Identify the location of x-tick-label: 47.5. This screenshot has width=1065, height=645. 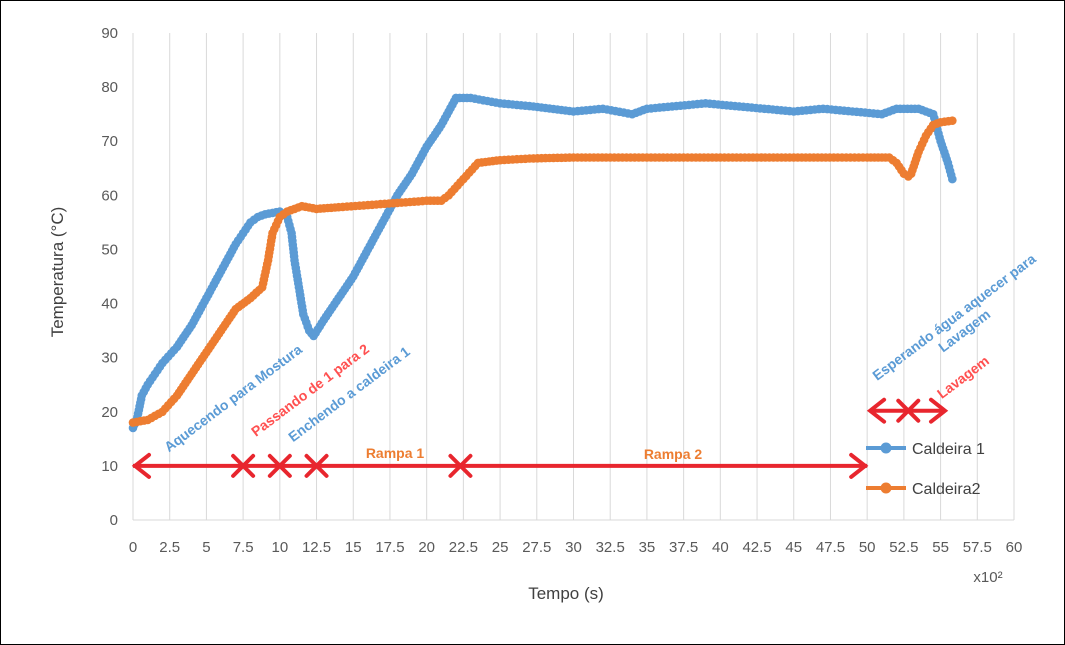
(830, 547).